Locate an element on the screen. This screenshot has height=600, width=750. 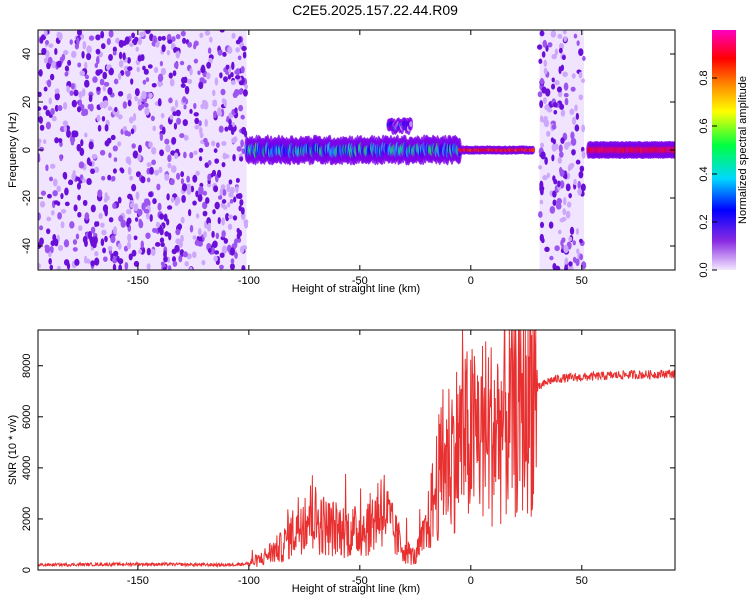
y-tick-label: 0 is located at coordinates (27, 150).